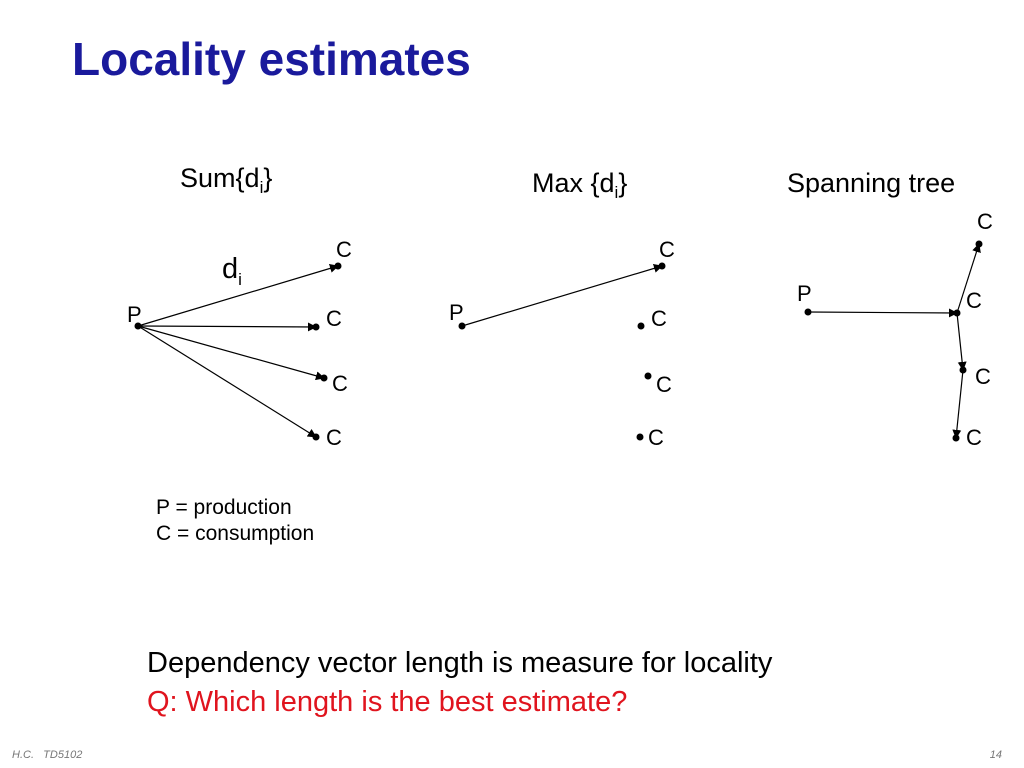 The image size is (1024, 768). Describe the element at coordinates (226, 180) in the screenshot. I see `panel-label-sum: Sum{di}` at that location.